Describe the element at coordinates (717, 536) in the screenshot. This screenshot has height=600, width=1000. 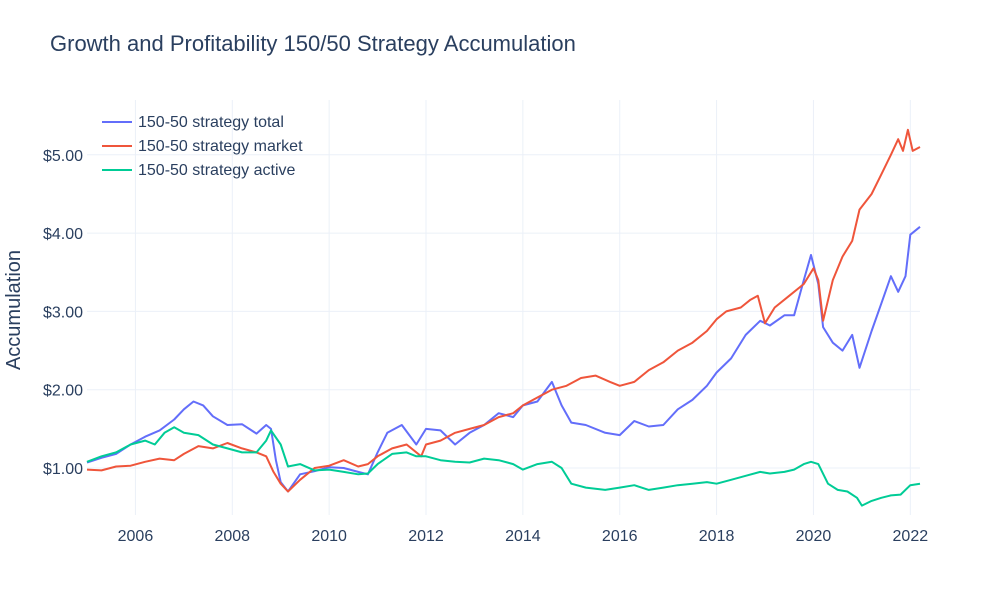
I see `x-tick-label: 2018` at that location.